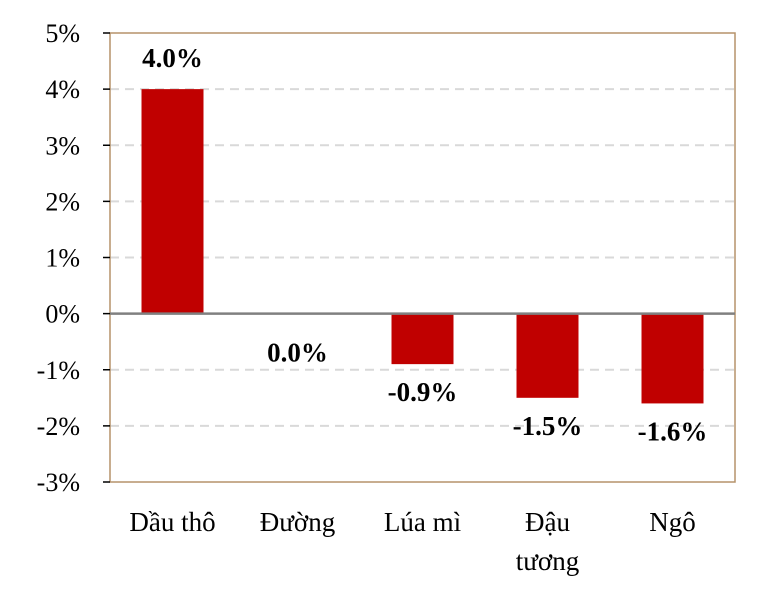  Describe the element at coordinates (62, 258) in the screenshot. I see `y-tick-label: 1%` at that location.